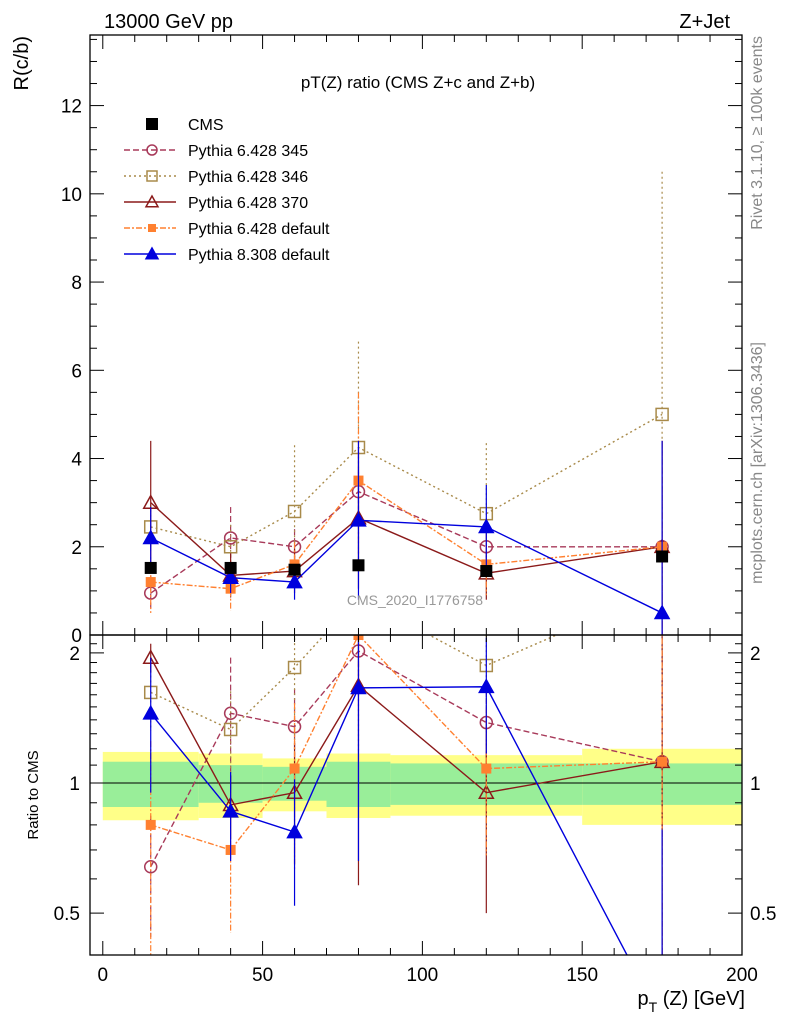  I want to click on y-tick-label: 12, so click(71, 107).